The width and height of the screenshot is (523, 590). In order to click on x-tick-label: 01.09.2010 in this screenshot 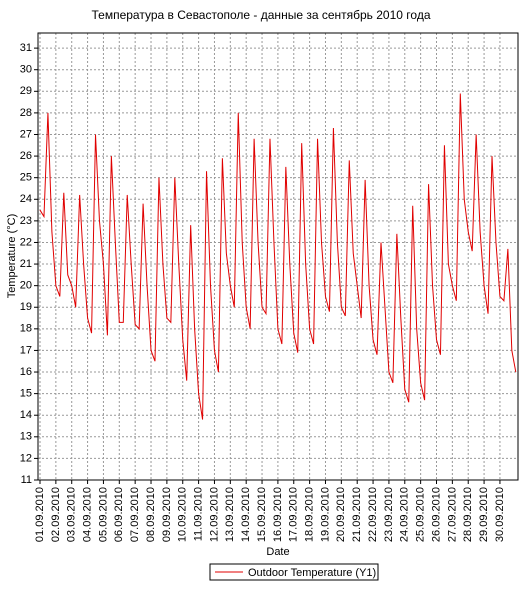, I will do `click(40, 514)`.